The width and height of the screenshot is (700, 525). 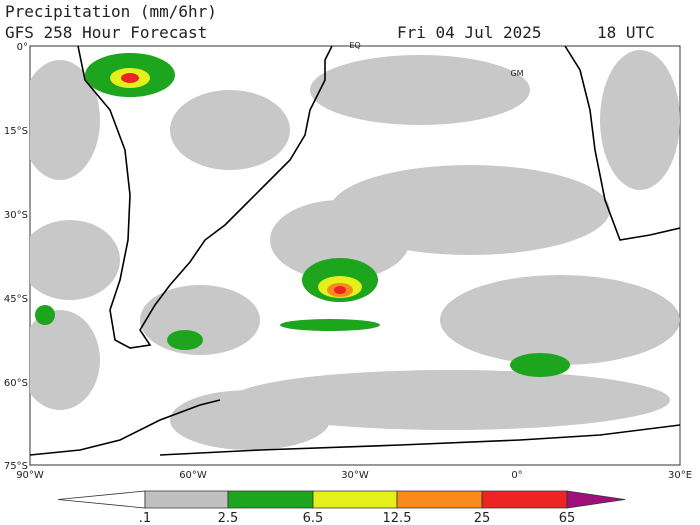 What do you see at coordinates (16, 299) in the screenshot?
I see `lat-label: 45°S` at bounding box center [16, 299].